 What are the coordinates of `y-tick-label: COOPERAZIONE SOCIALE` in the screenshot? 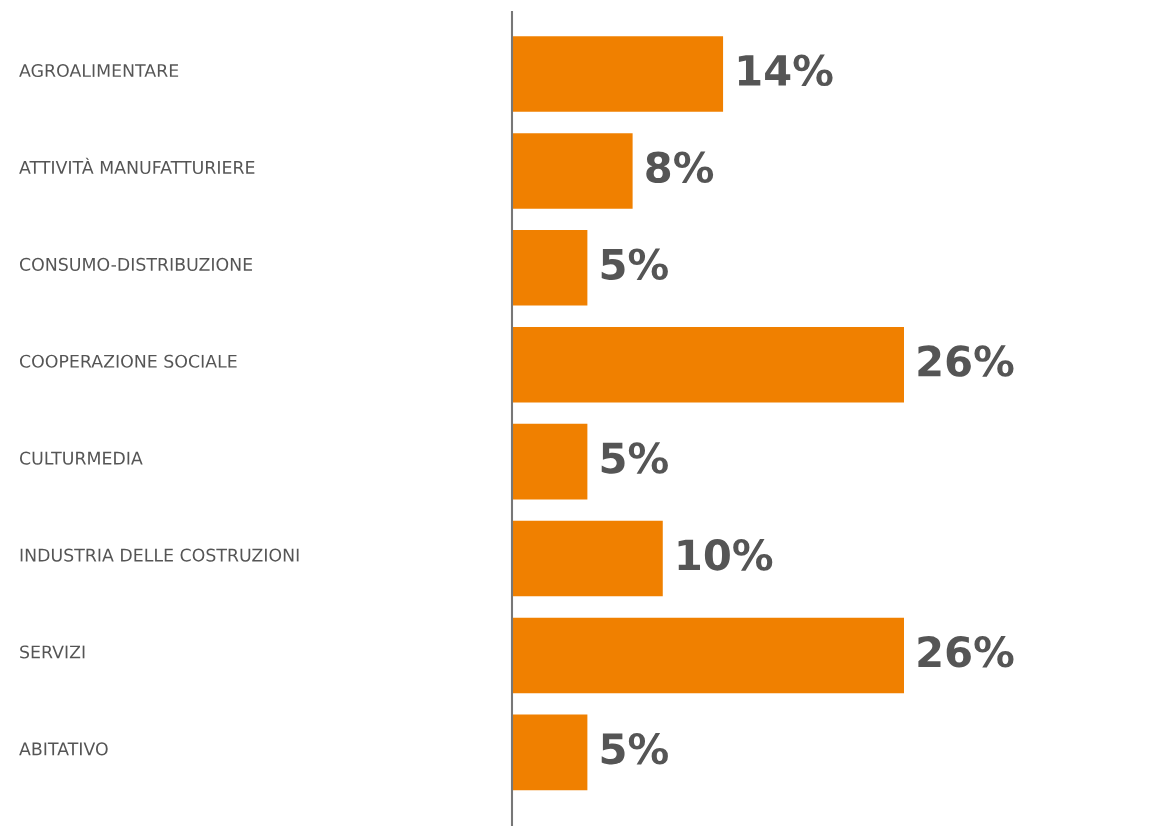 It's located at (128, 361).